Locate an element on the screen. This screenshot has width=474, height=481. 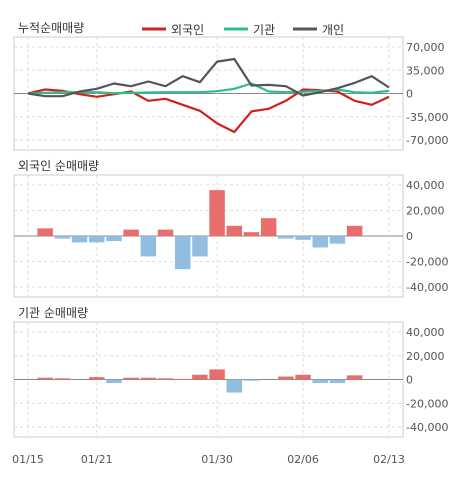
y-tick-label: -70,000 is located at coordinates (427, 140).